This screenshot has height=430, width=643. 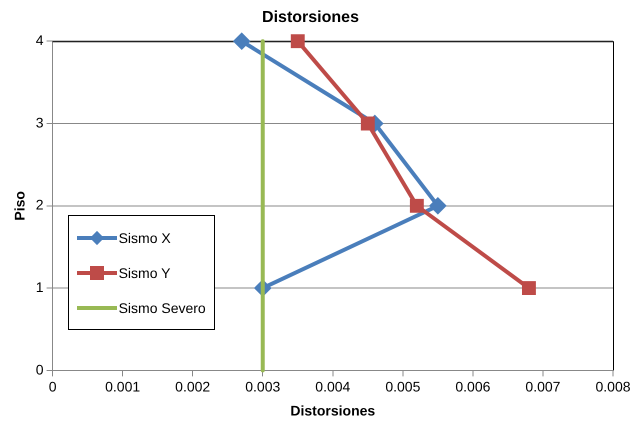 I want to click on y-tick-label: 3, so click(x=40, y=122).